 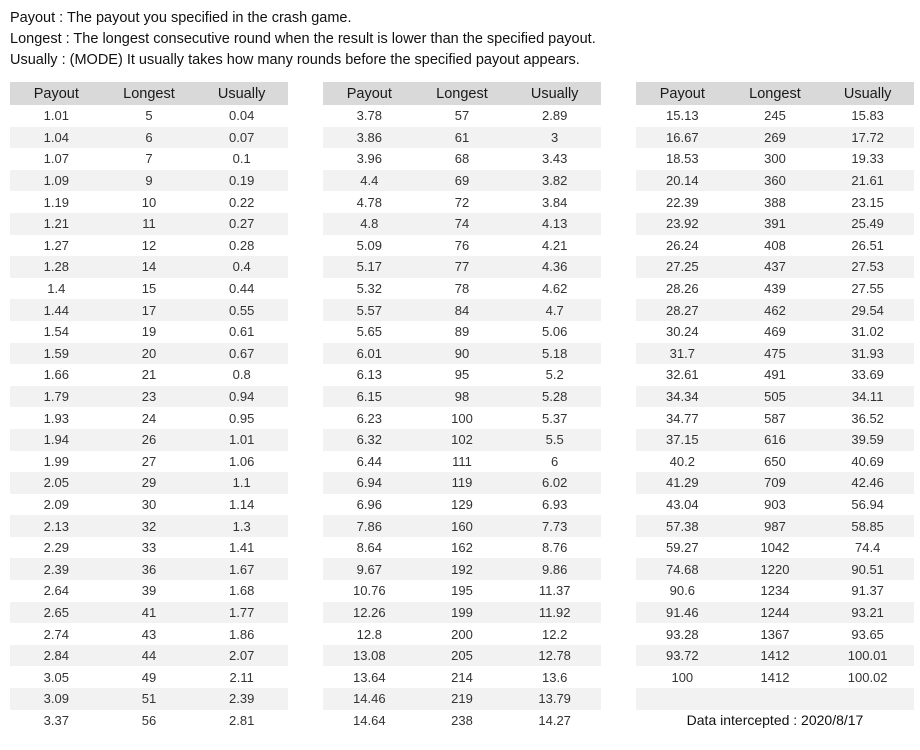 I want to click on cell-payout: 2.13, so click(x=56, y=526).